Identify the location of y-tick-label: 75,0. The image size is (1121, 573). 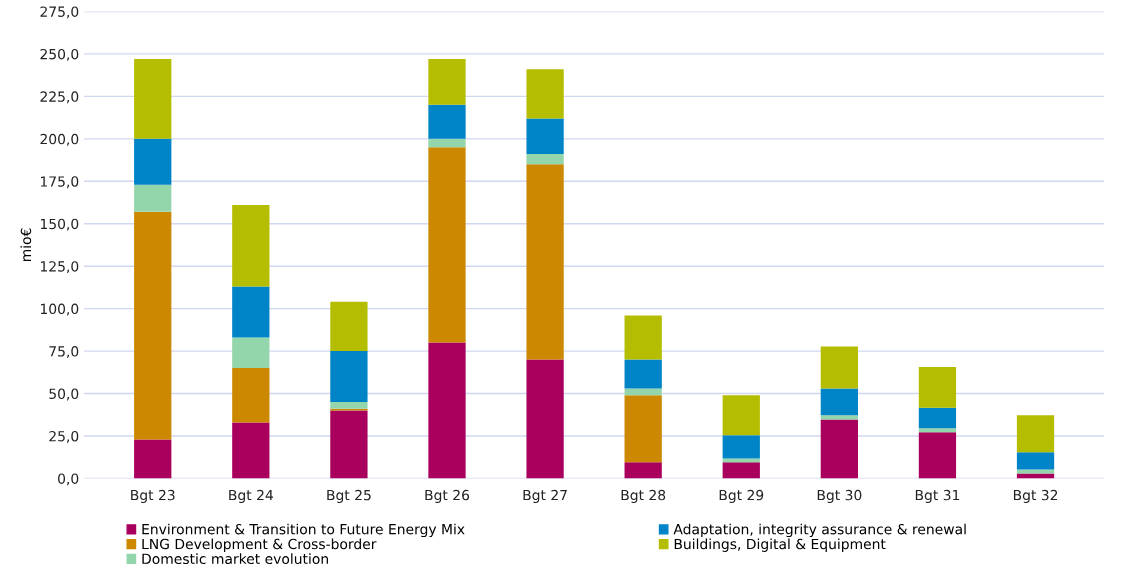
(64, 352).